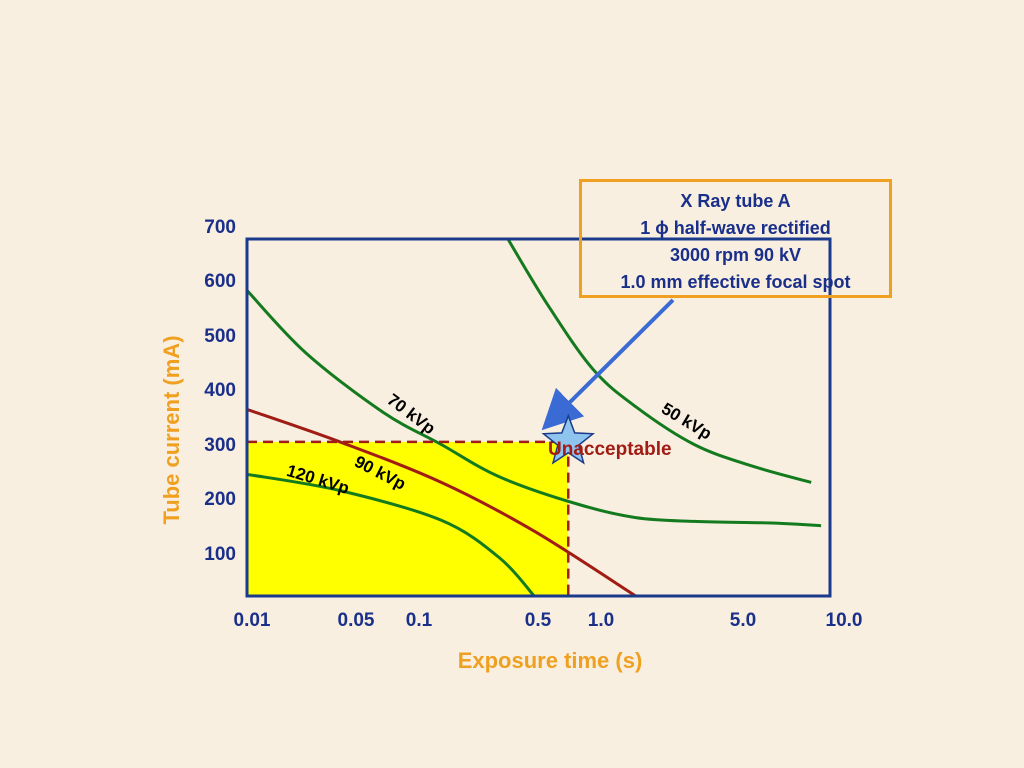  I want to click on x-tick-label: 0.5, so click(538, 620).